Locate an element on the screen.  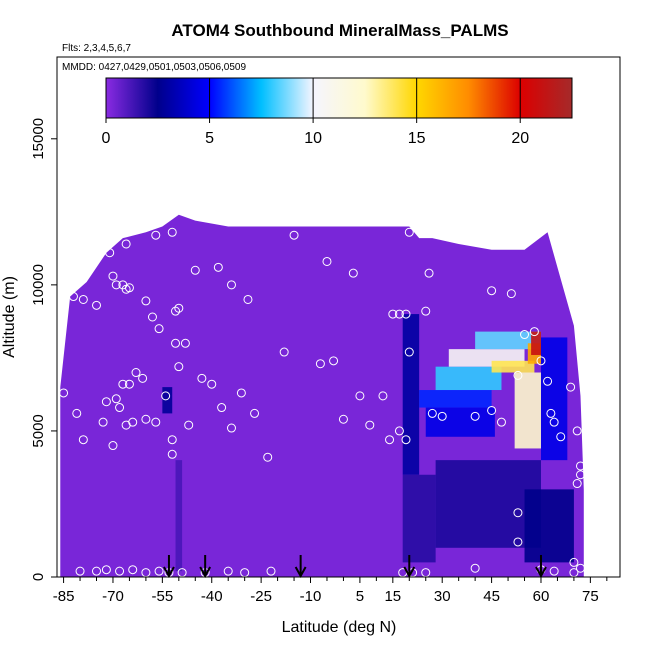
colorbar-tick-label: 10 is located at coordinates (313, 138).